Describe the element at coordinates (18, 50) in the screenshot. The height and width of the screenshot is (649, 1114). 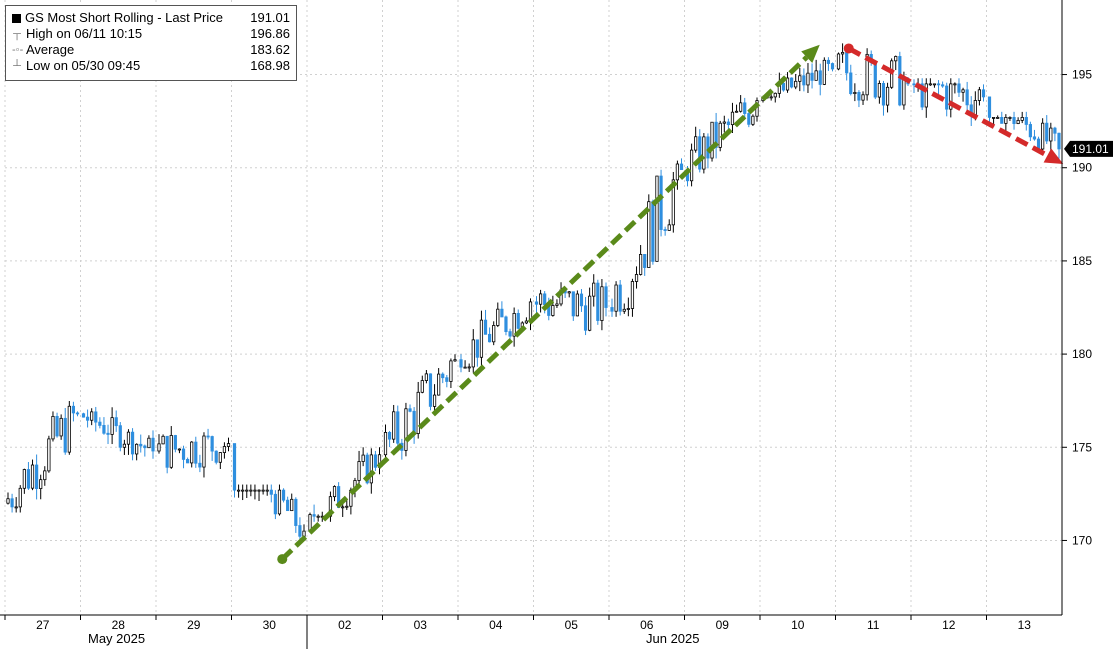
I see `average-marker-icon: -◦-` at that location.